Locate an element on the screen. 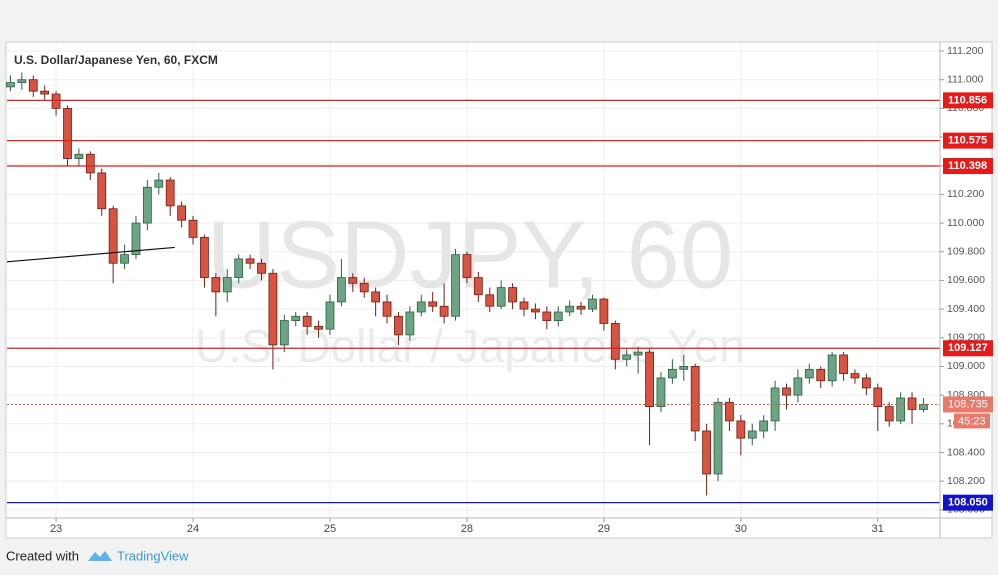 The width and height of the screenshot is (998, 575). level-label: 110.856 is located at coordinates (967, 100).